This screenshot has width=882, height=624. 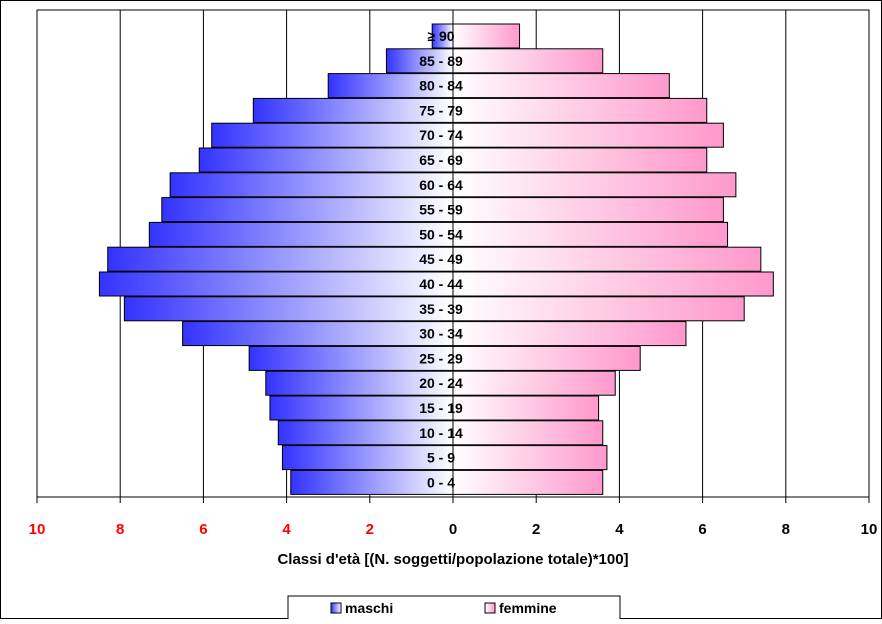 What do you see at coordinates (37, 529) in the screenshot?
I see `x-tick-label-0: 10` at bounding box center [37, 529].